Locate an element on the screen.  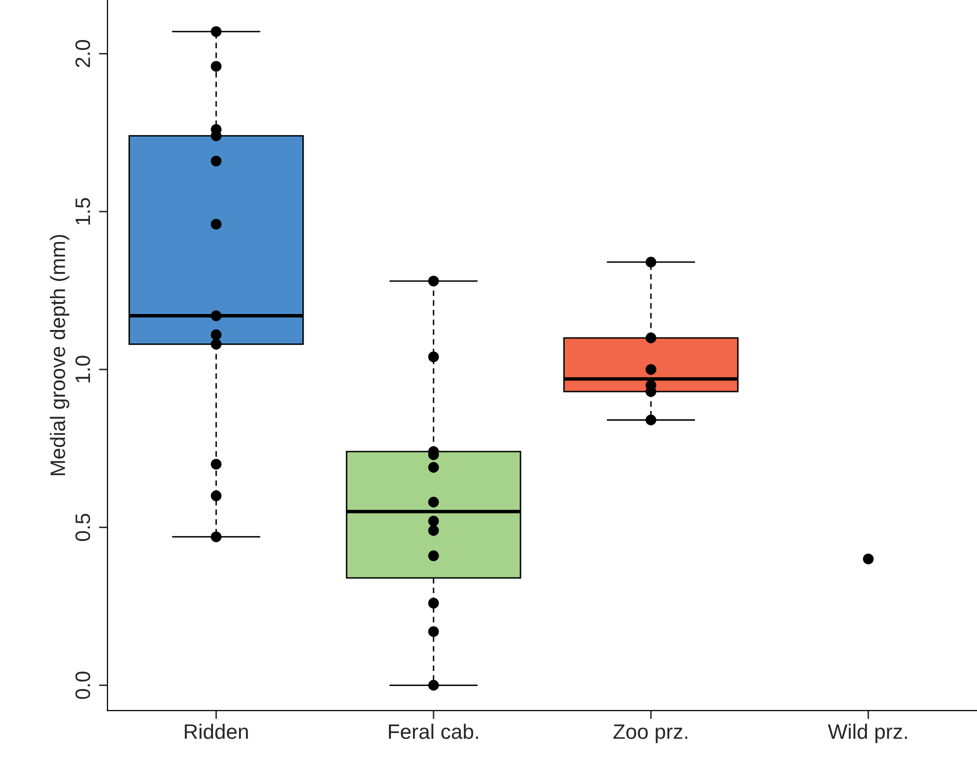
x-tick-label: Zoo prz. is located at coordinates (650, 734).